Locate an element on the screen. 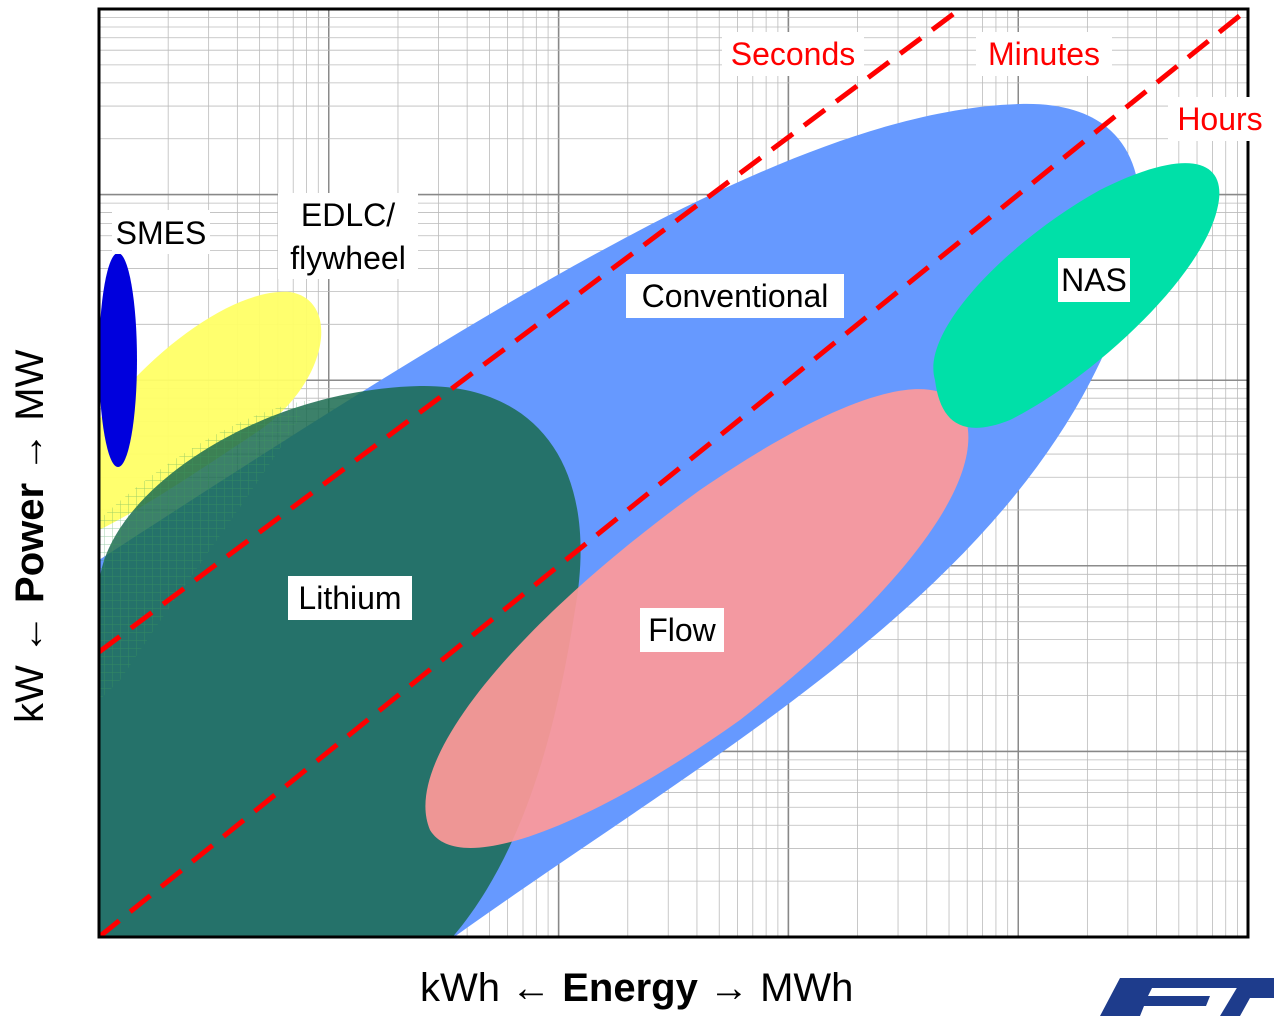 The image size is (1274, 1016). label-smes: SMES is located at coordinates (161, 232).